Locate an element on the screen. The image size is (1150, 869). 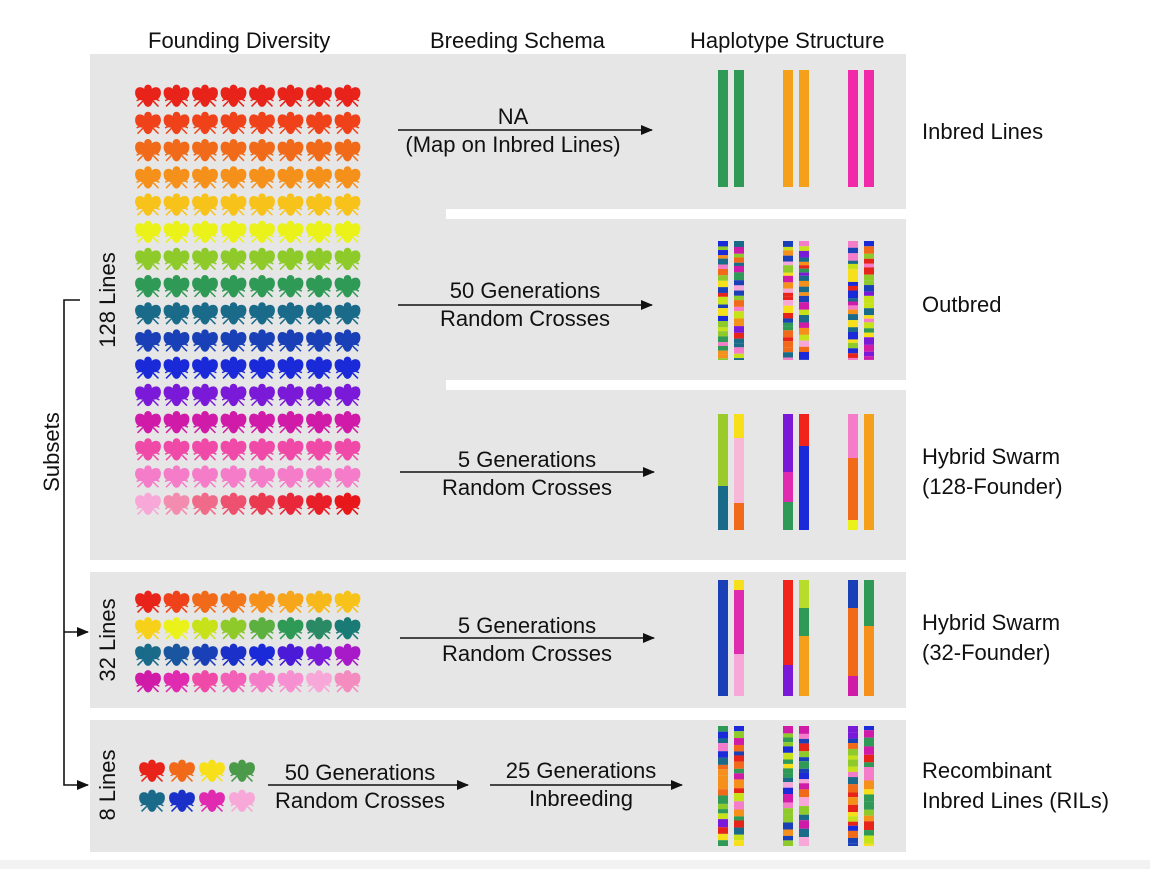
arrow-line-2: Random Crosses is located at coordinates (527, 653).